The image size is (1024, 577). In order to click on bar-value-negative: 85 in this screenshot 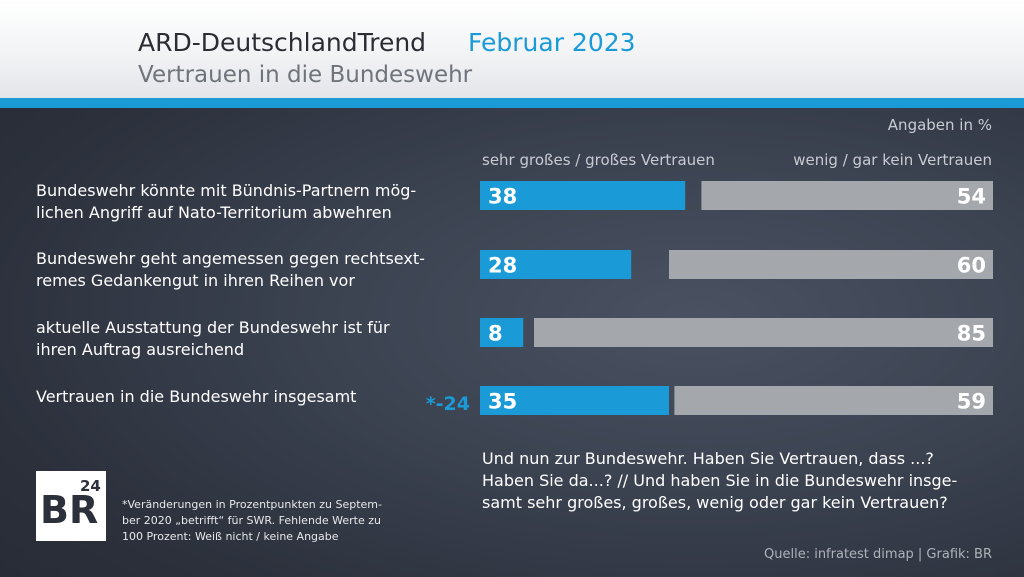, I will do `click(971, 334)`.